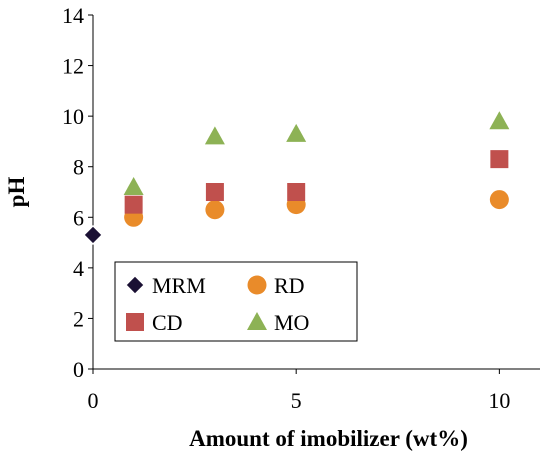 The image size is (550, 456). What do you see at coordinates (296, 400) in the screenshot?
I see `x-tick-label: 5` at bounding box center [296, 400].